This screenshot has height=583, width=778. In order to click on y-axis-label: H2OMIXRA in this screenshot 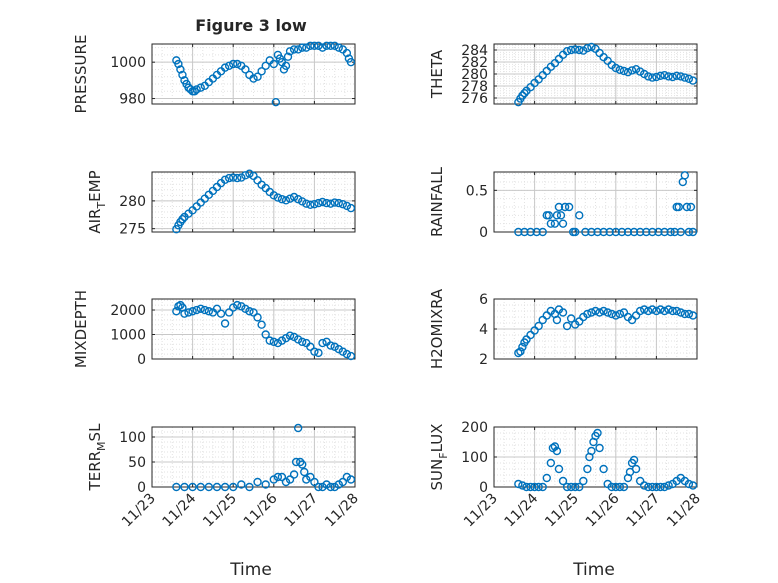, I will do `click(437, 328)`.